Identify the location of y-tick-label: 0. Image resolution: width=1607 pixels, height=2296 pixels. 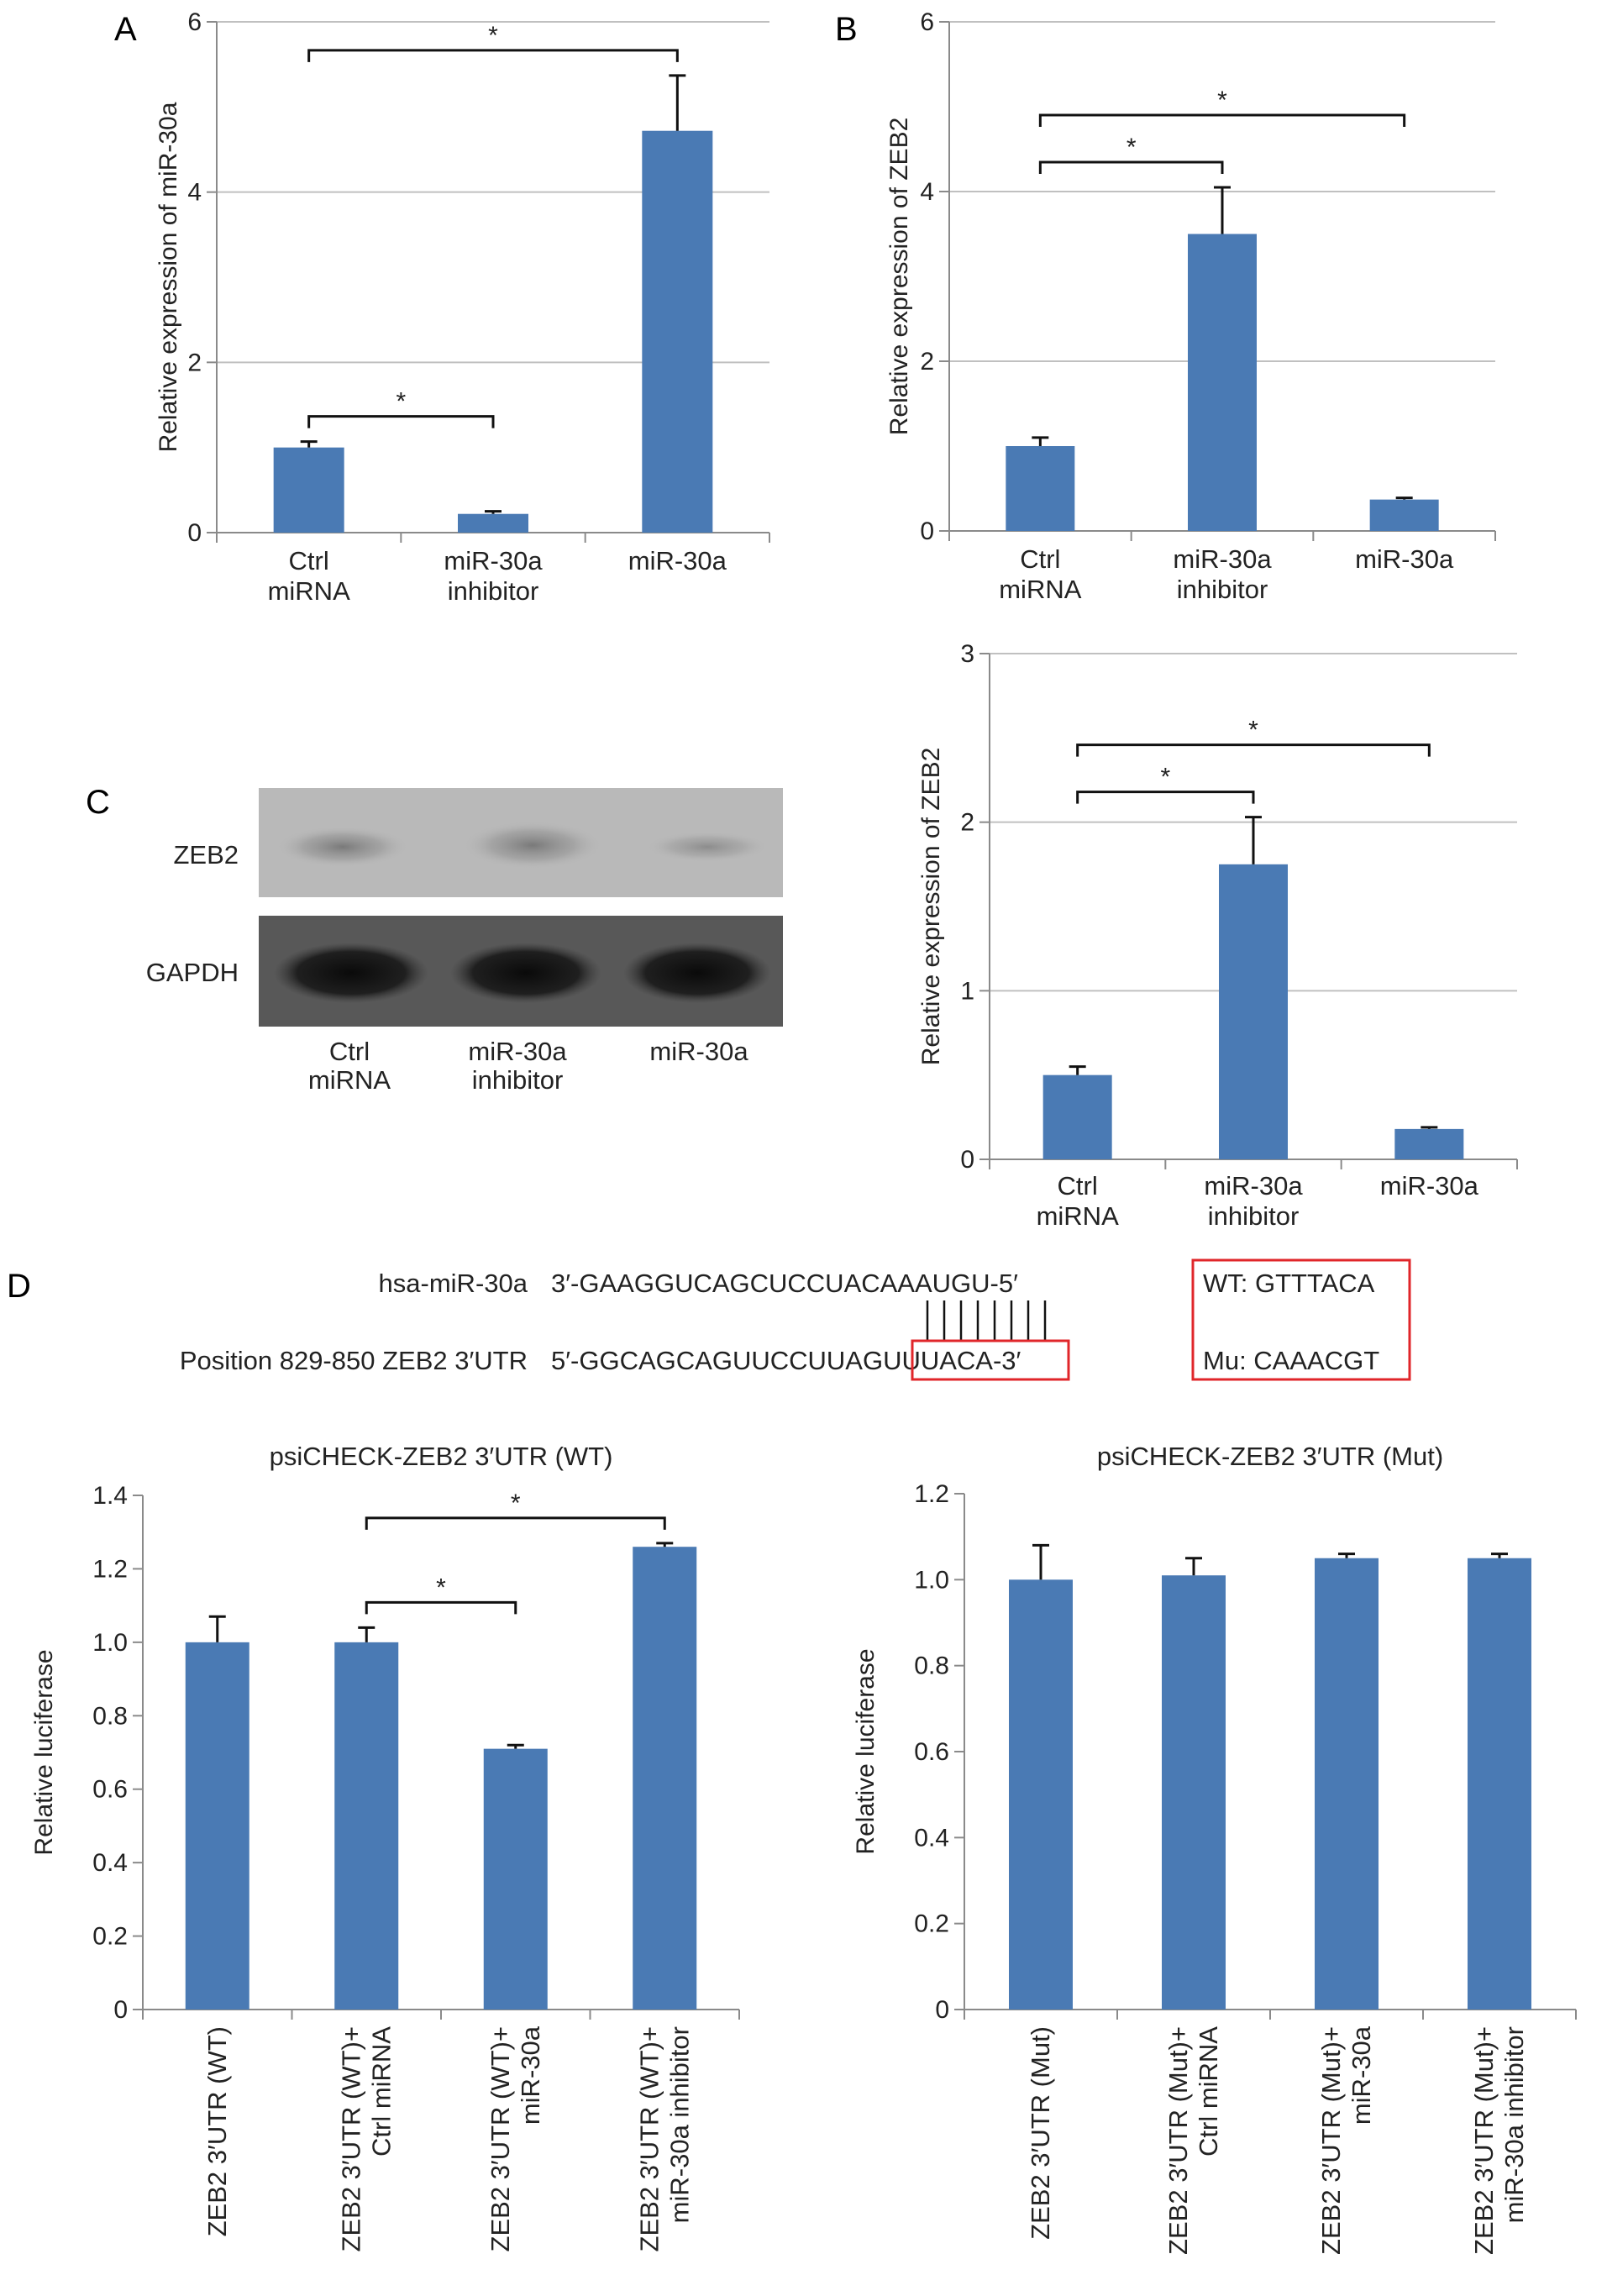
(942, 2010).